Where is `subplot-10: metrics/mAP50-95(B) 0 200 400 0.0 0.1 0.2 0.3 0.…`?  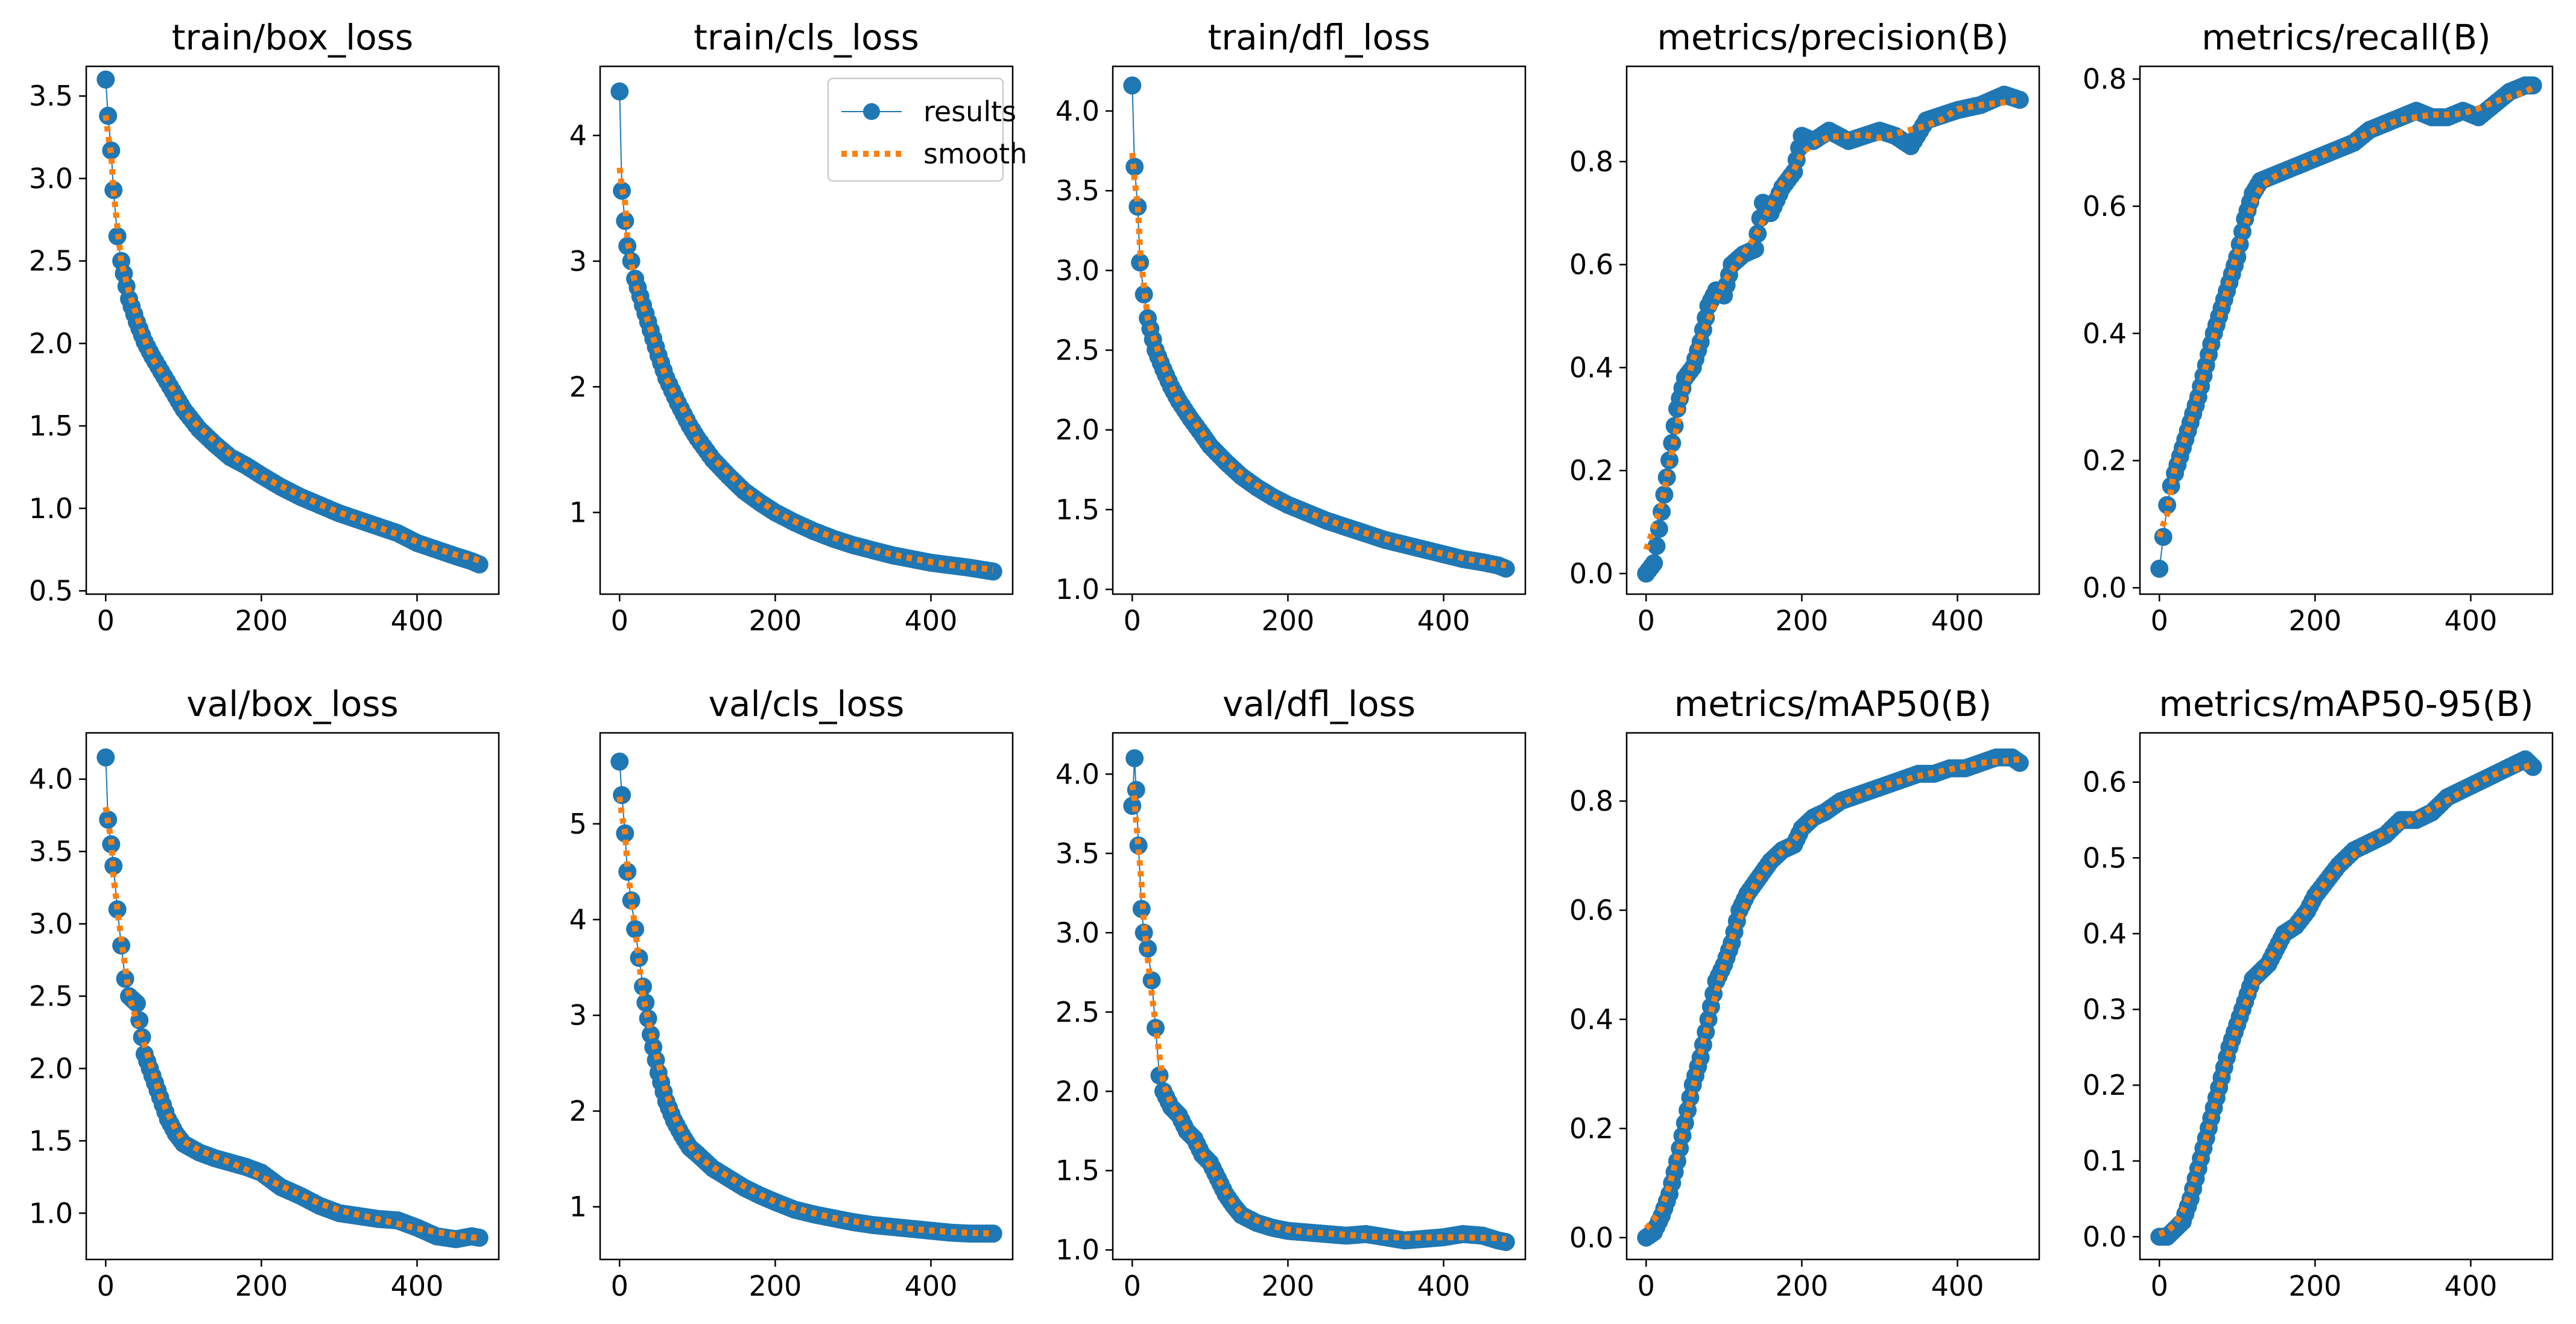
subplot-10: metrics/mAP50-95(B) 0 200 400 0.0 0.1 0.2 0.3 0.… is located at coordinates (2318, 992).